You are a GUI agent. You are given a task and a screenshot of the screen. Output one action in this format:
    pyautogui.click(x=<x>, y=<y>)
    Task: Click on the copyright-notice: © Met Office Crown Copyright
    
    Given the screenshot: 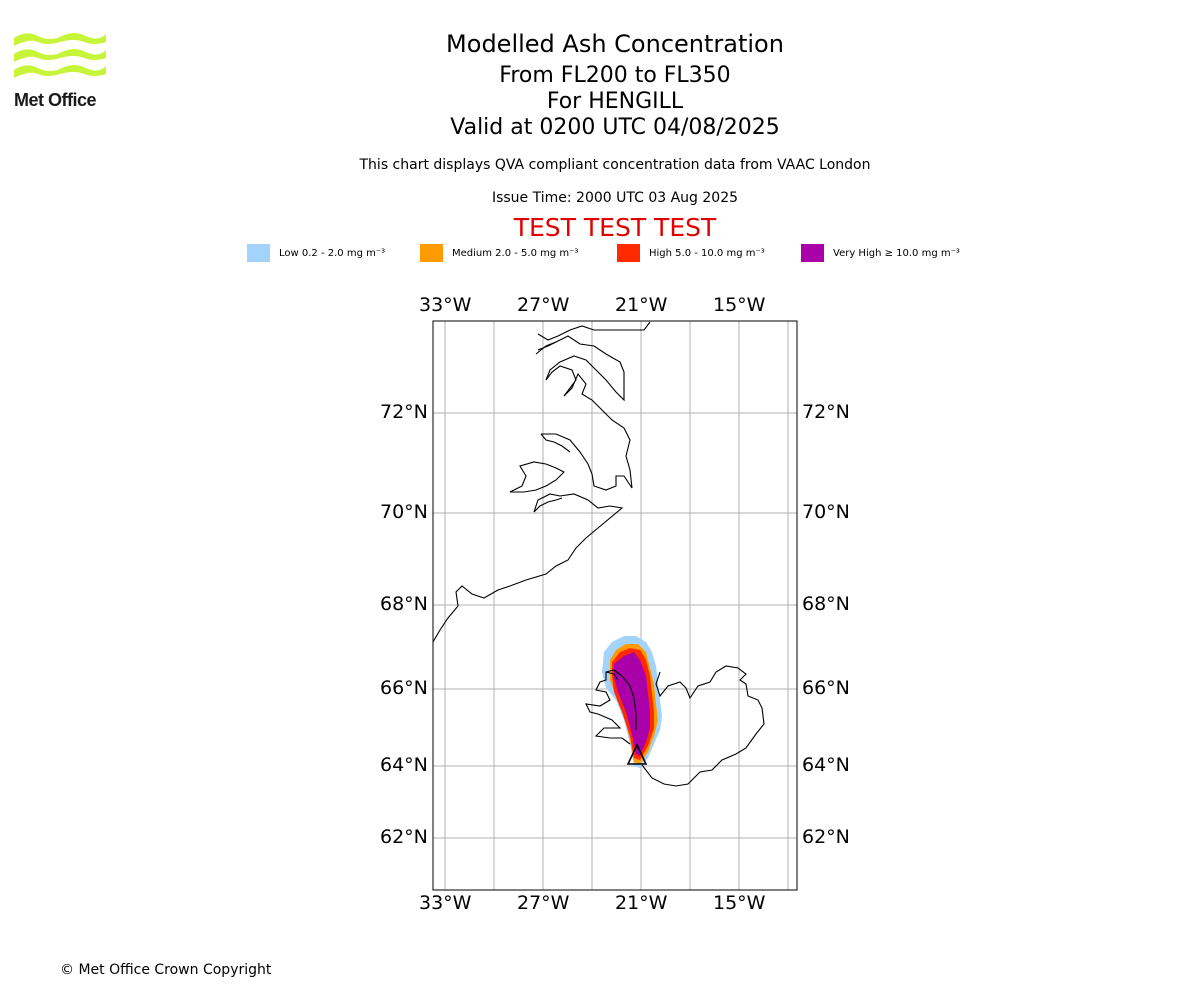 What is the action you would take?
    pyautogui.click(x=166, y=970)
    